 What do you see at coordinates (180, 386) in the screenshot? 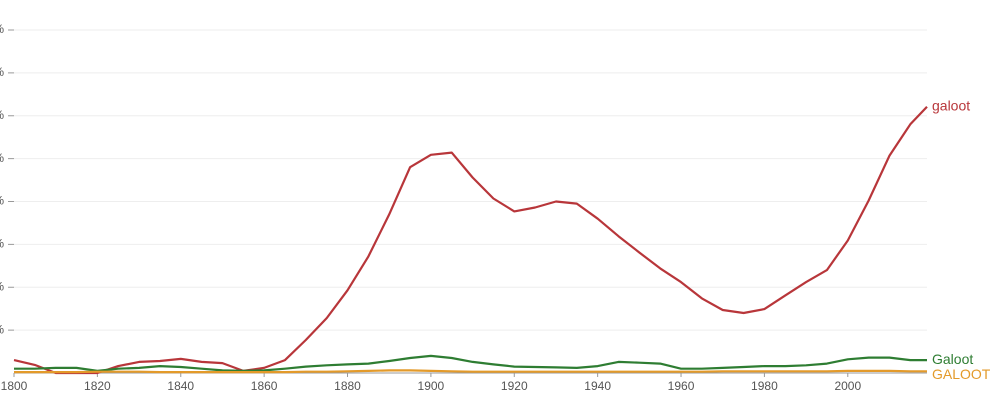
I see `x-tick-label: 1840` at bounding box center [180, 386].